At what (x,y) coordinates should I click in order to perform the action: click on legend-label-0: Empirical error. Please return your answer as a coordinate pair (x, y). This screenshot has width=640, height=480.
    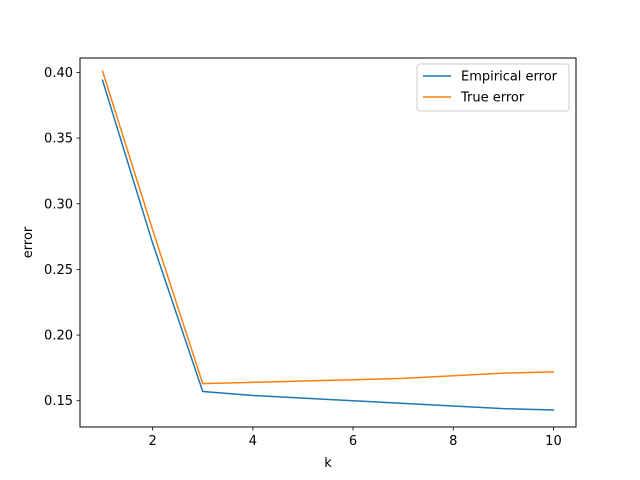
    Looking at the image, I should click on (509, 77).